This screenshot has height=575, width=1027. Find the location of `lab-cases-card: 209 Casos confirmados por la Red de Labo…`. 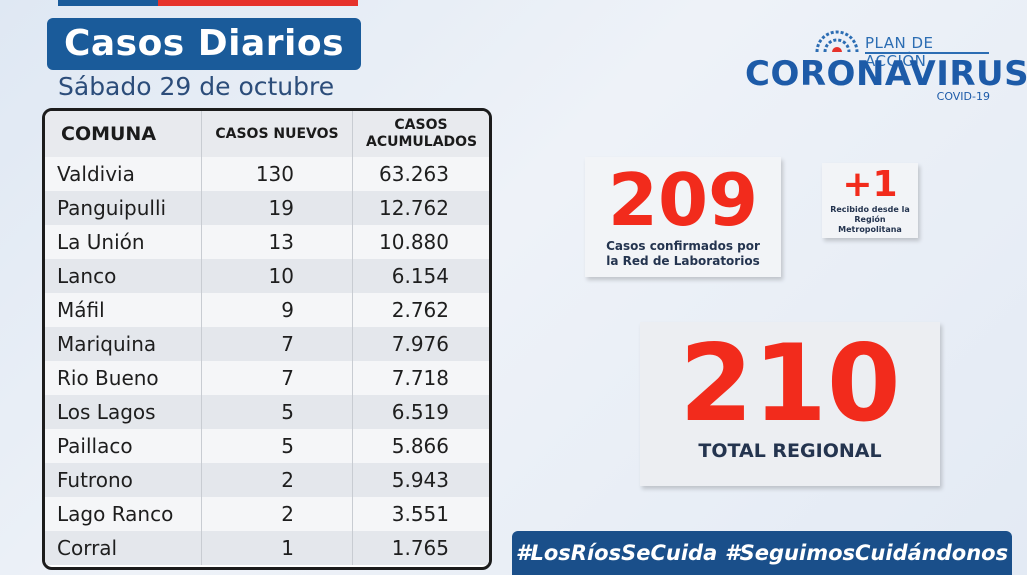

lab-cases-card: 209 Casos confirmados por la Red de Labo… is located at coordinates (683, 217).